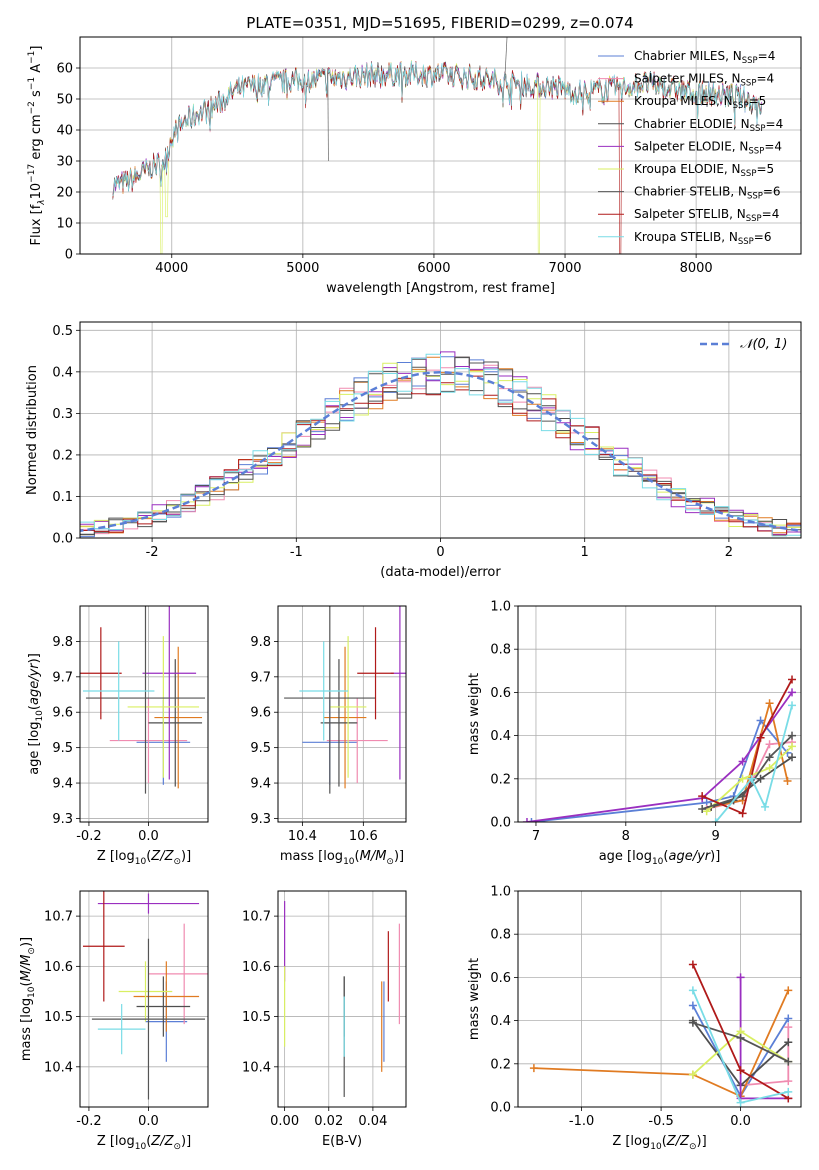 The height and width of the screenshot is (1170, 819). Describe the element at coordinates (433, 268) in the screenshot. I see `x-tick-label: 6000` at that location.